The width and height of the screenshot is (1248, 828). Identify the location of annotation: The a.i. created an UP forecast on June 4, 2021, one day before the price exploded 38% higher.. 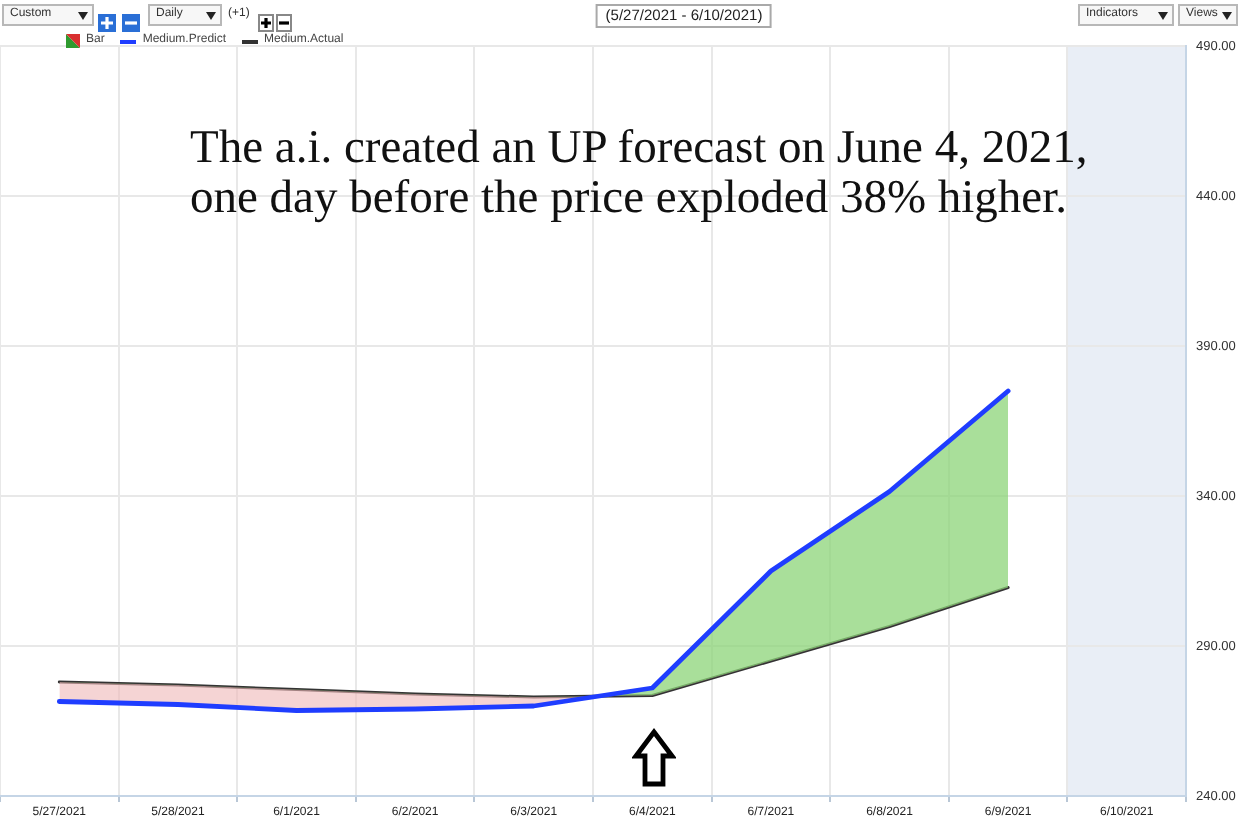
(640, 173).